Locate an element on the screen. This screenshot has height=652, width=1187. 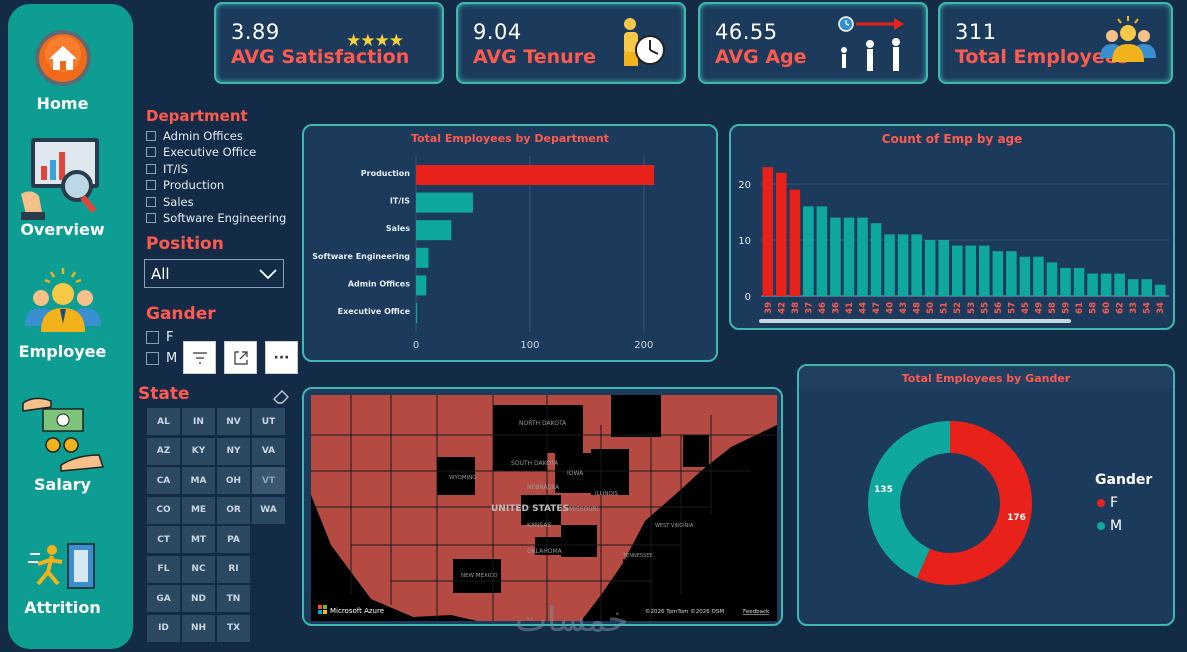
department-option: Admin Offices is located at coordinates (194, 136).